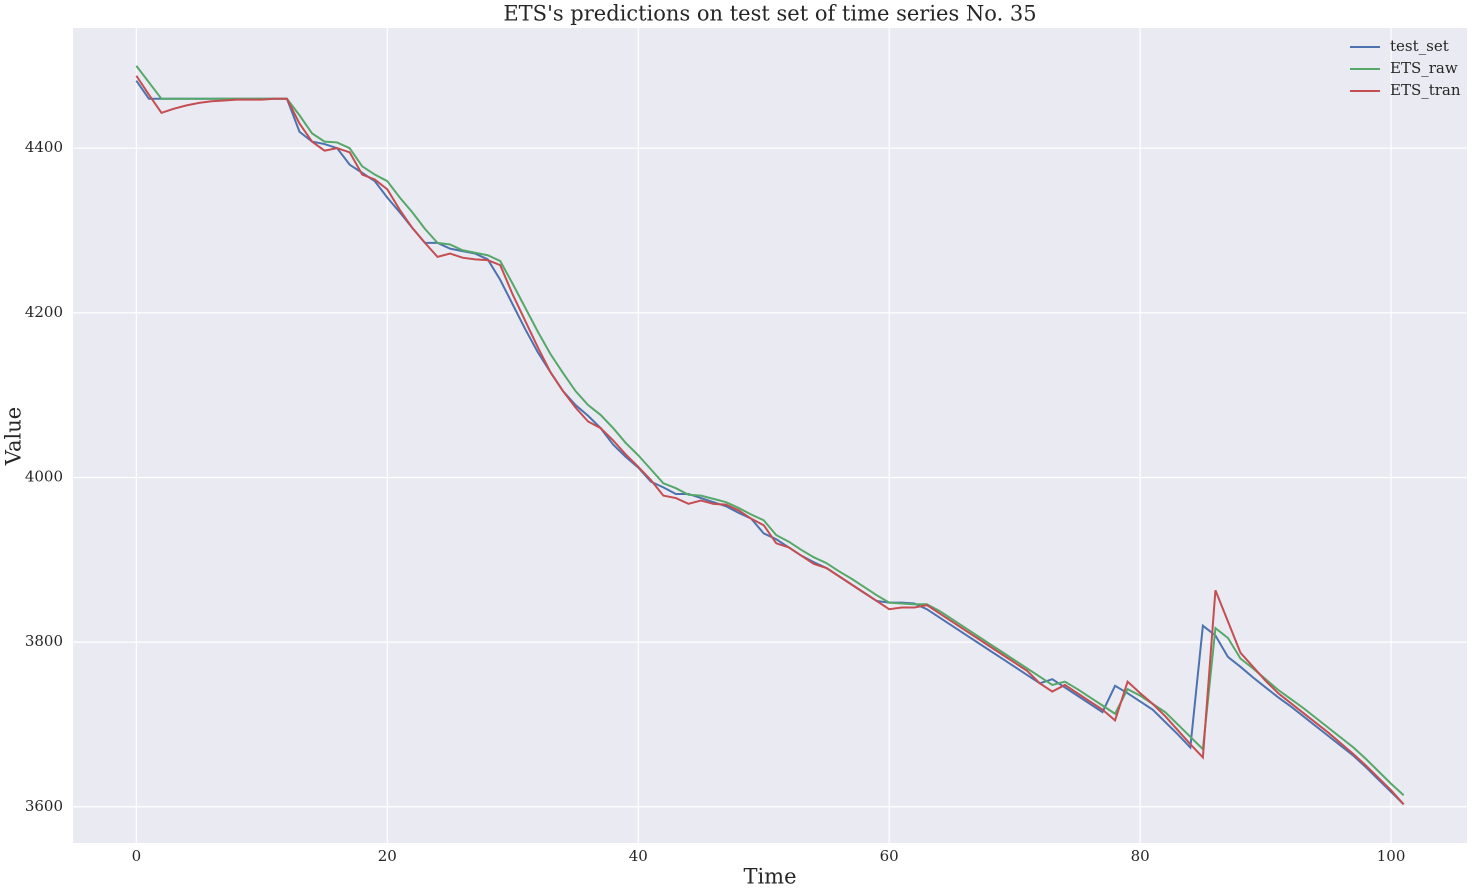 This screenshot has width=1475, height=894. I want to click on y-tick-label: 3800, so click(44, 641).